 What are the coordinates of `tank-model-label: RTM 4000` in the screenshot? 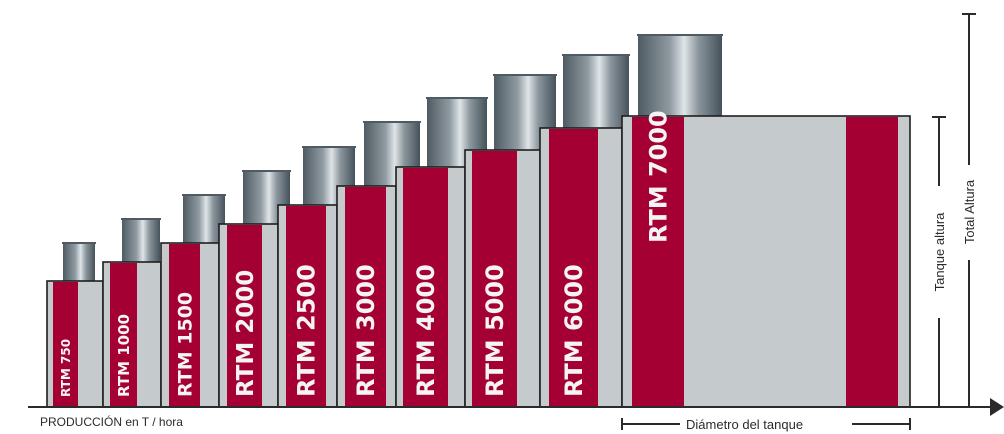 It's located at (426, 330).